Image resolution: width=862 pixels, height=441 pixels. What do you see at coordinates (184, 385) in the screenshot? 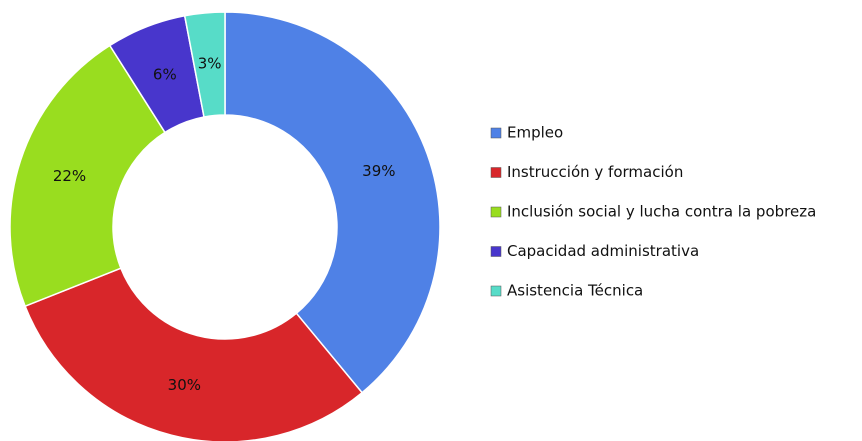
I see `data-label: 30%` at bounding box center [184, 385].